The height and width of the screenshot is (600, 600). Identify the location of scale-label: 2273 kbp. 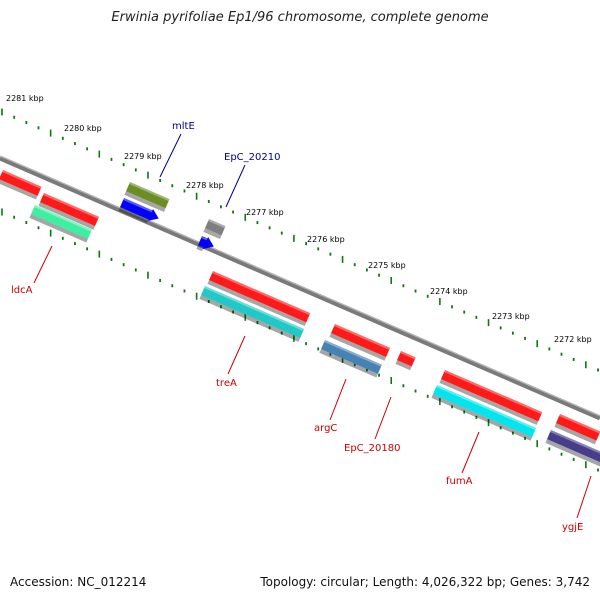
(511, 316).